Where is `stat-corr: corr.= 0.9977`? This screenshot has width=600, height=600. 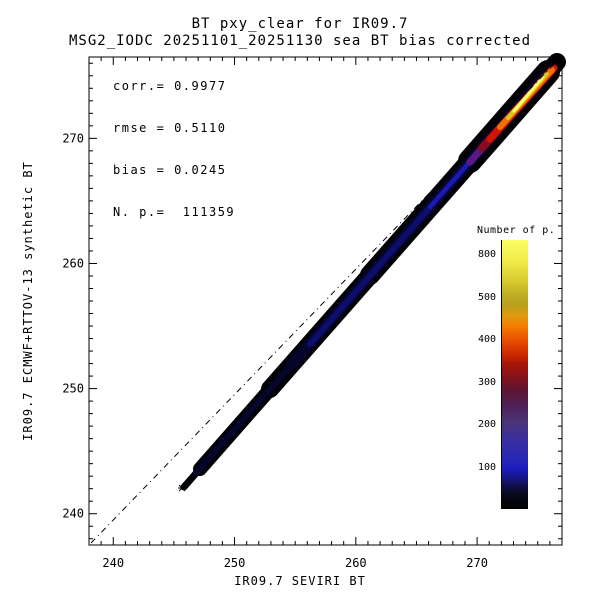
stat-corr: corr.= 0.9977 is located at coordinates (170, 86).